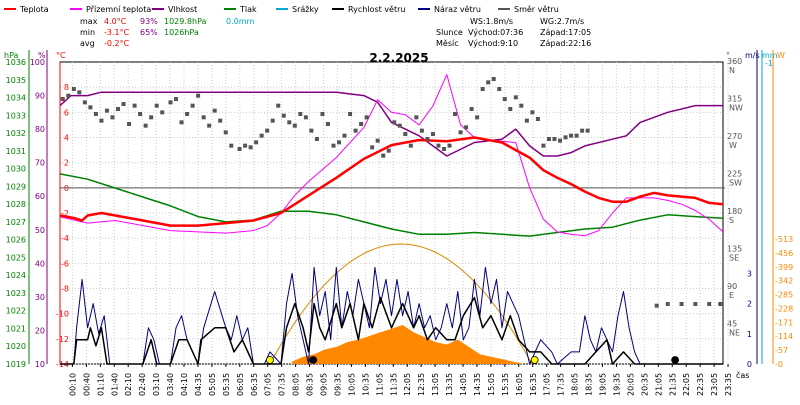 Image resolution: width=800 pixels, height=405 pixels. Describe the element at coordinates (16, 293) in the screenshot. I see `pressure-tick-label: 1023` at that location.